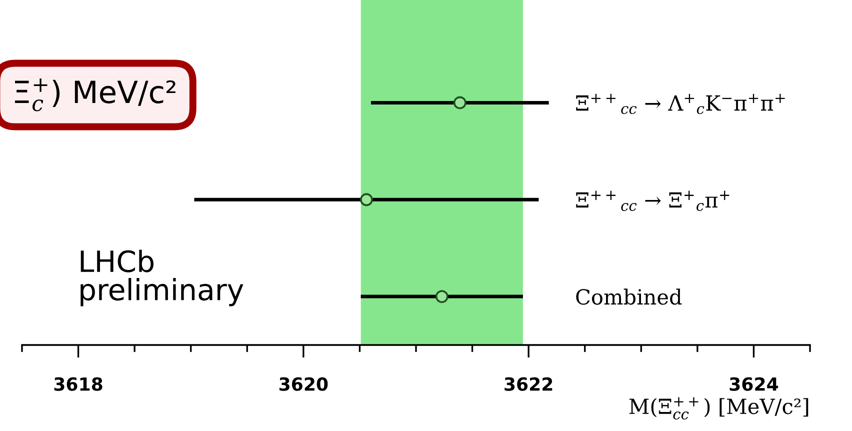  What do you see at coordinates (162, 278) in the screenshot?
I see `annotation: LHCb preliminary` at bounding box center [162, 278].